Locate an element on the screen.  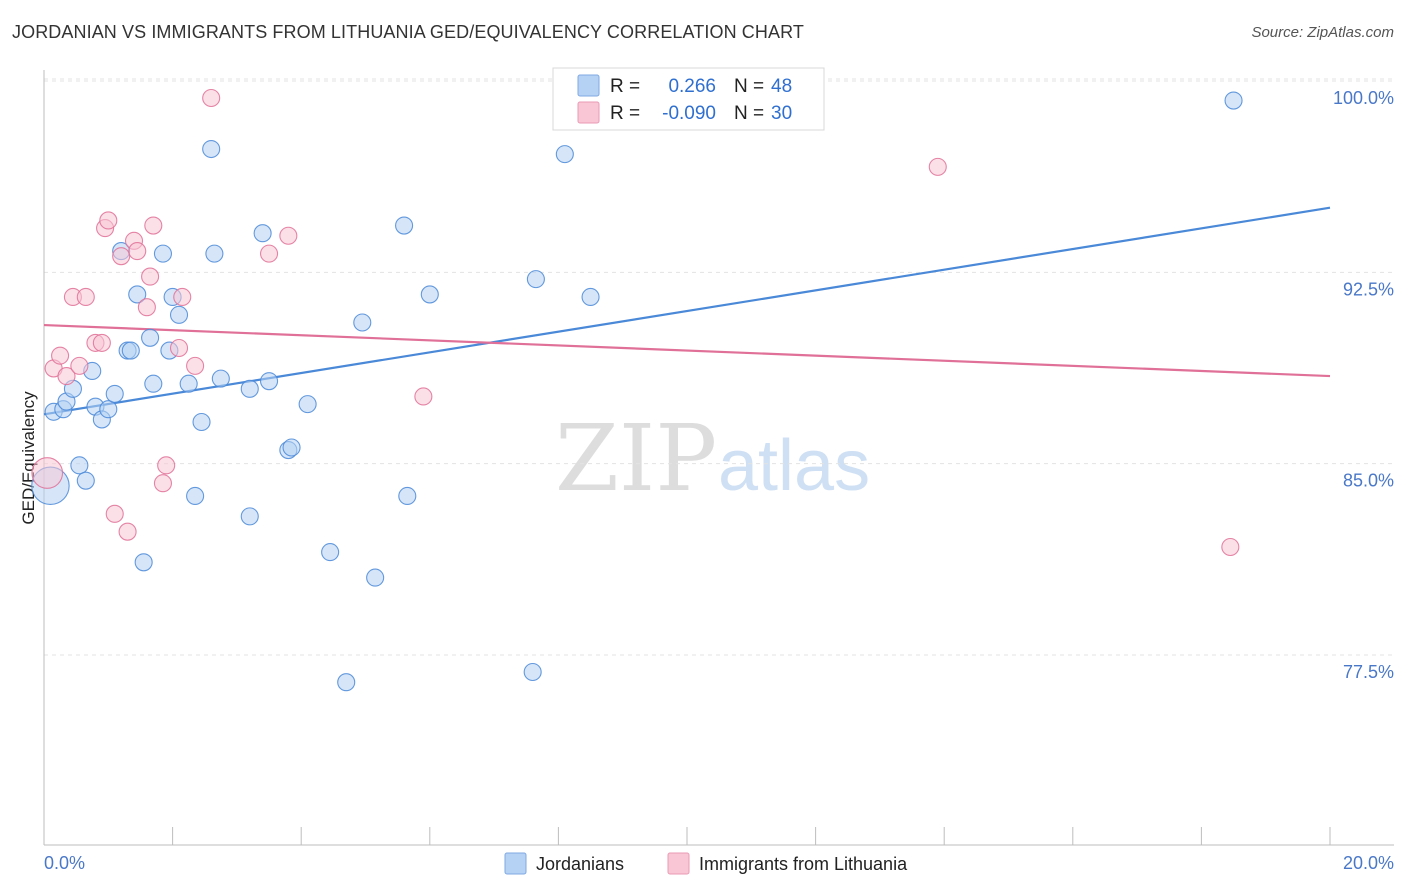
legend-r-label-2: R = is located at coordinates (625, 113).